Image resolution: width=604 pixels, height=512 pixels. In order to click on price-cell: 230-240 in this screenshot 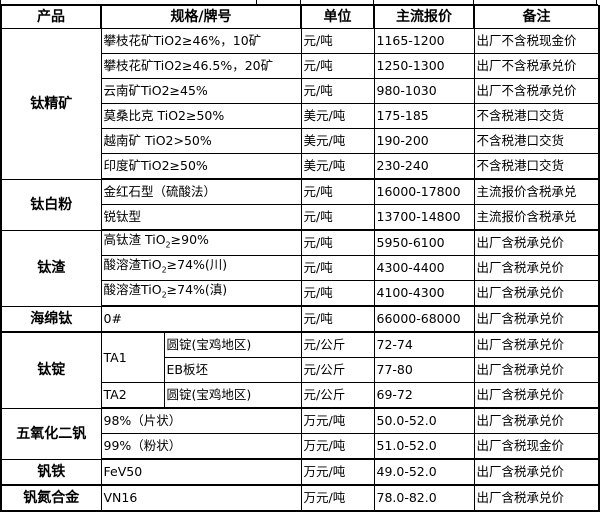, I will do `click(424, 166)`.